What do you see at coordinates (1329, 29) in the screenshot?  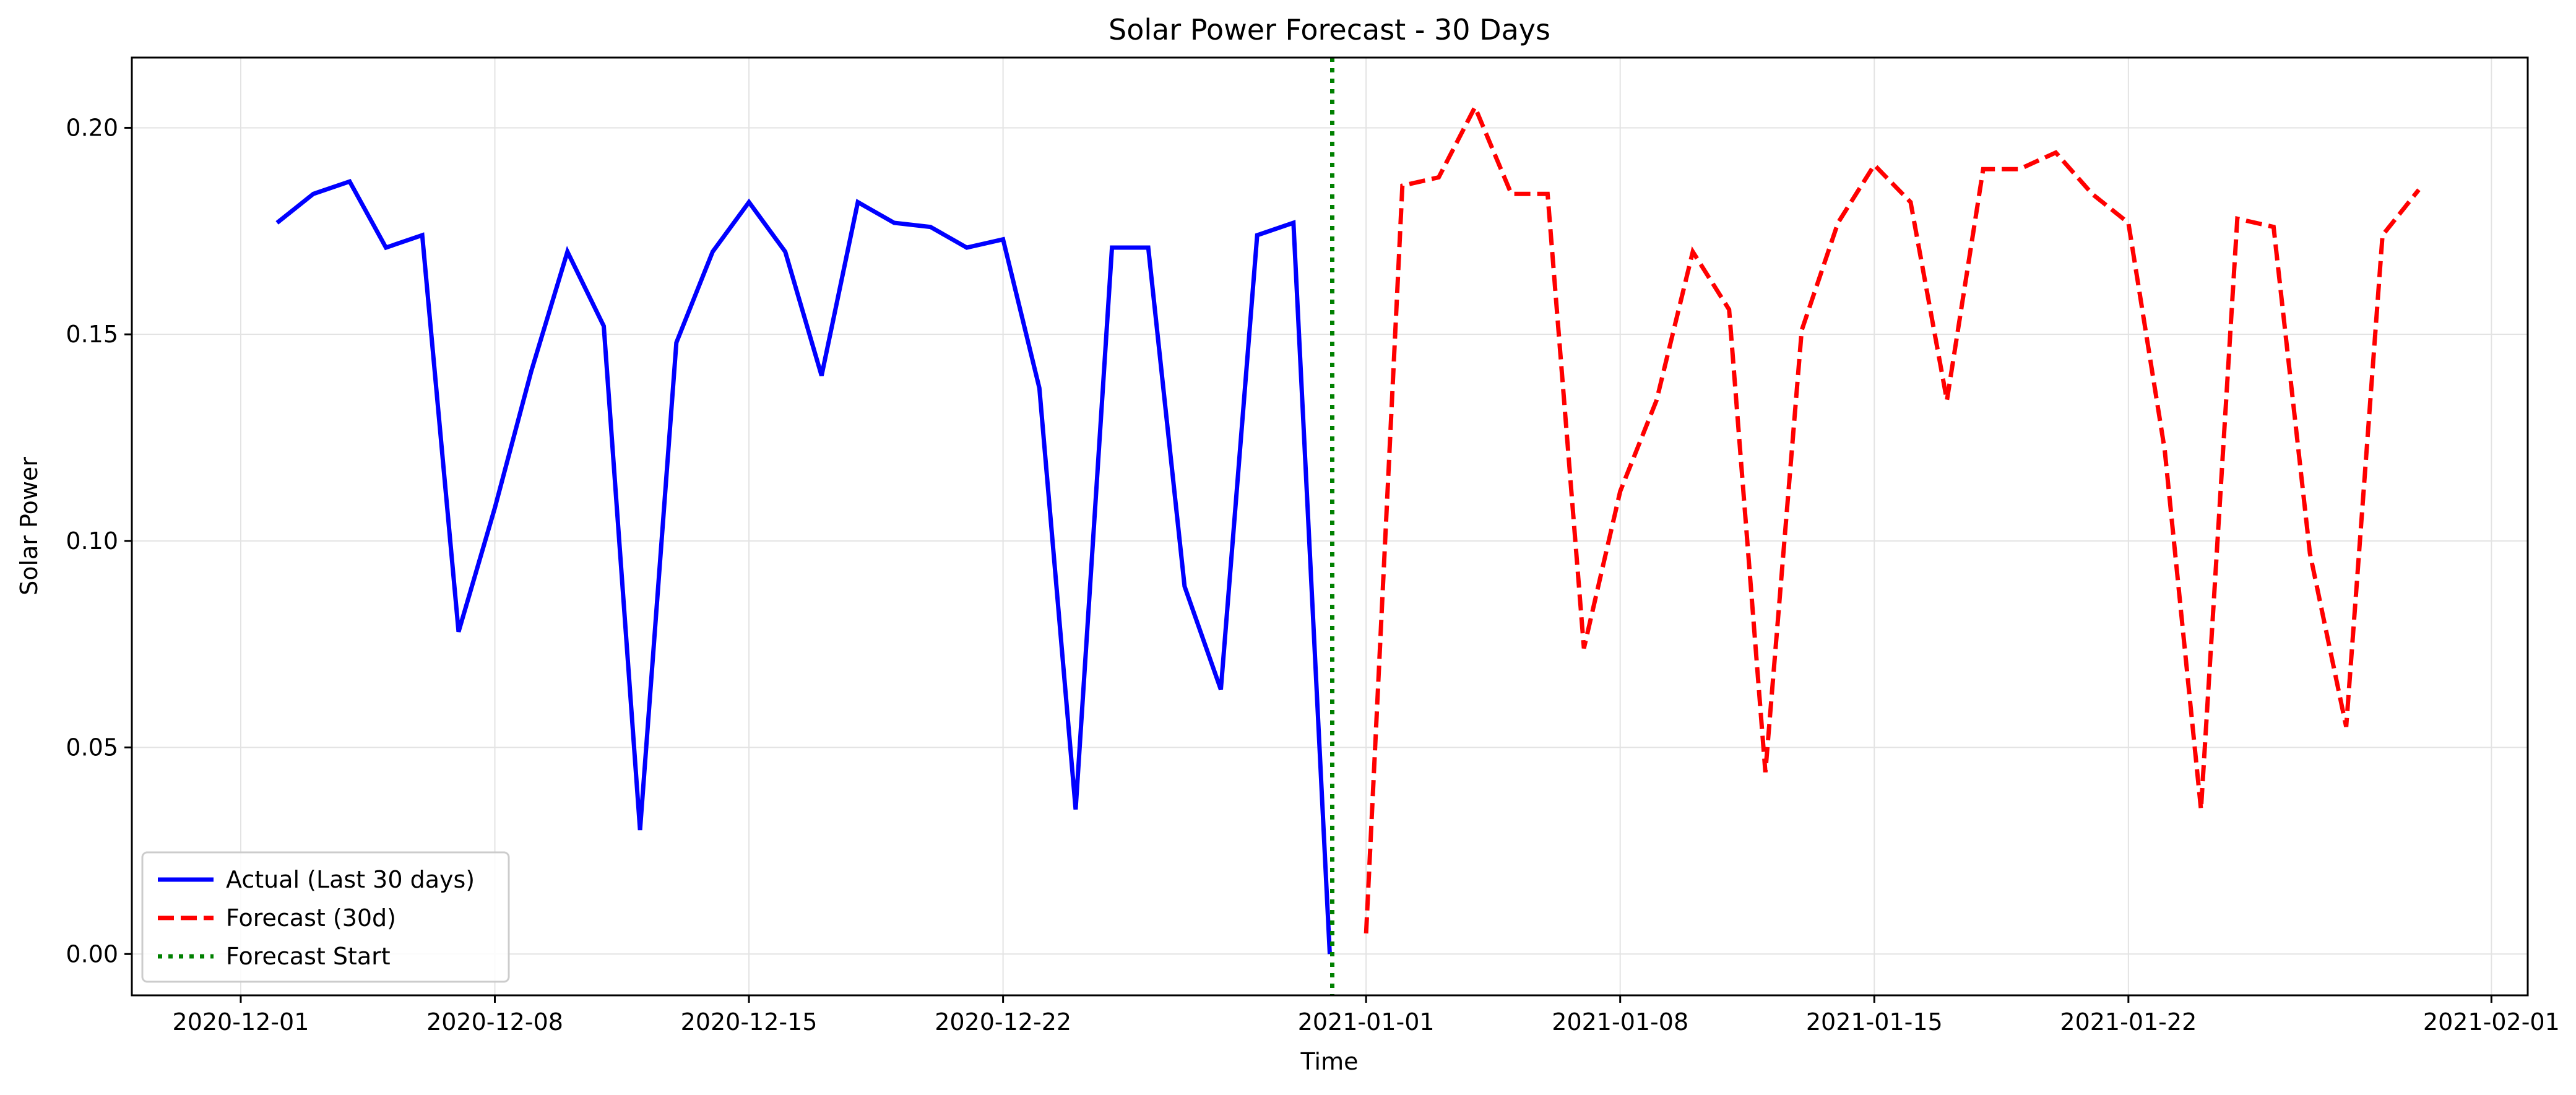 I see `chart-title: Solar Power Forecast - 30 Days` at bounding box center [1329, 29].